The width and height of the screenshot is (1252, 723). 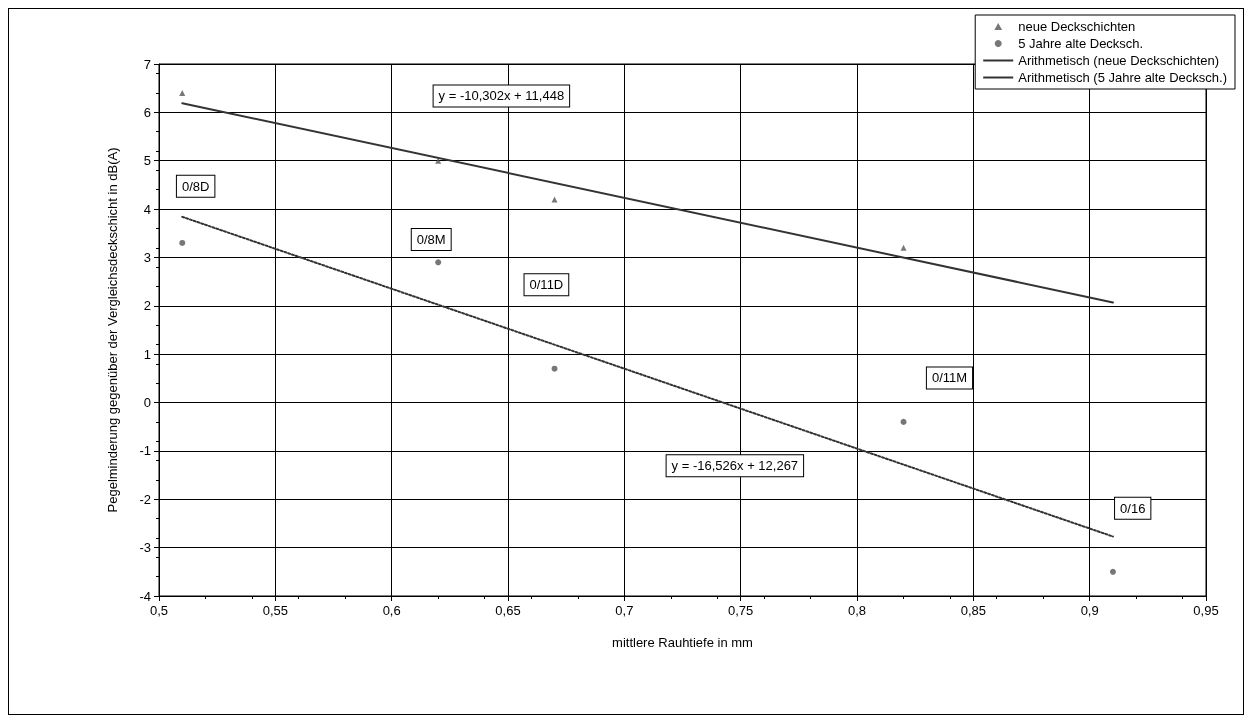 What do you see at coordinates (1077, 26) in the screenshot?
I see `legend-label: neue Deckschichten` at bounding box center [1077, 26].